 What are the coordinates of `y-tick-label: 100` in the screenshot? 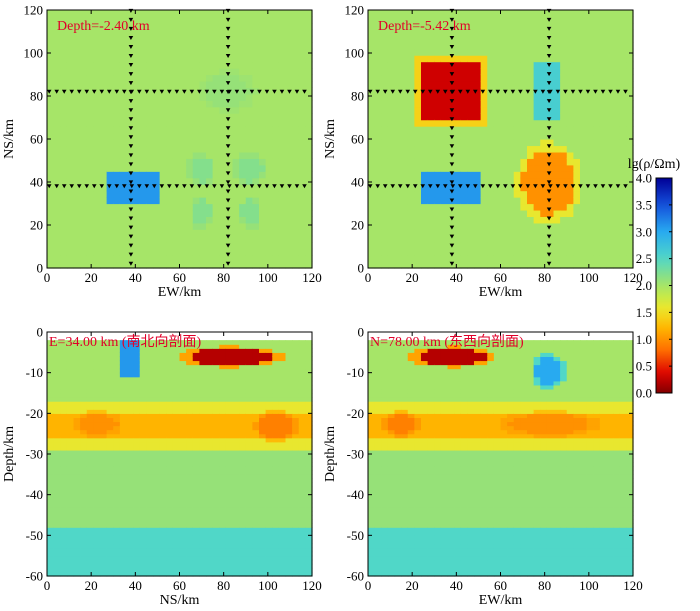 It's located at (34, 53).